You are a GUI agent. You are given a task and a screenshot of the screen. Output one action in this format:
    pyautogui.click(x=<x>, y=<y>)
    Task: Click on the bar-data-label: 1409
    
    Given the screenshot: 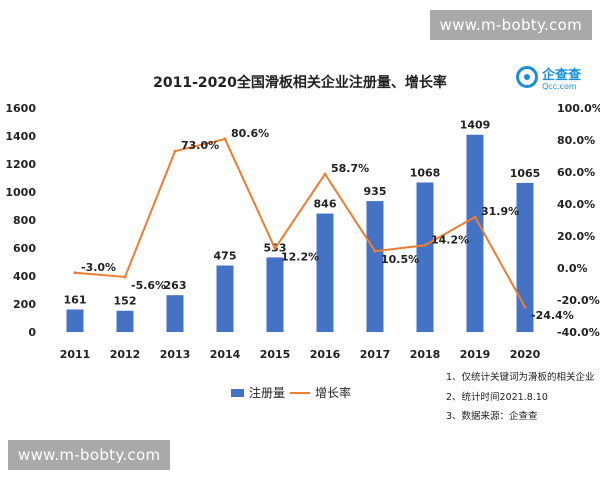 What is the action you would take?
    pyautogui.click(x=475, y=125)
    